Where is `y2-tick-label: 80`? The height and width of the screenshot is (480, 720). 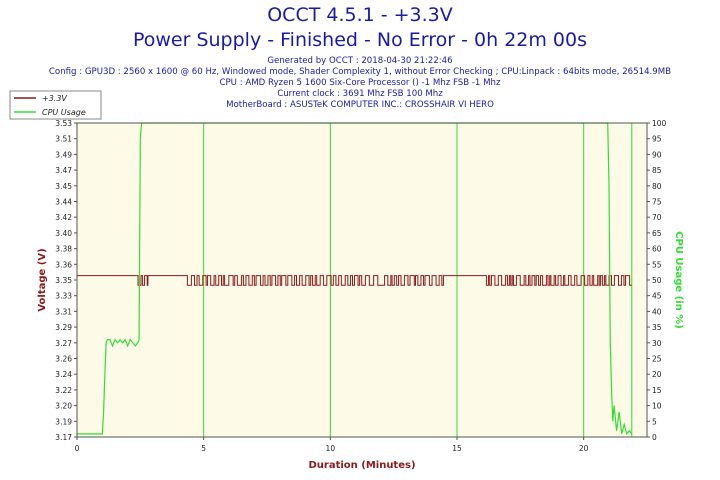 y2-tick-label: 80 is located at coordinates (657, 186).